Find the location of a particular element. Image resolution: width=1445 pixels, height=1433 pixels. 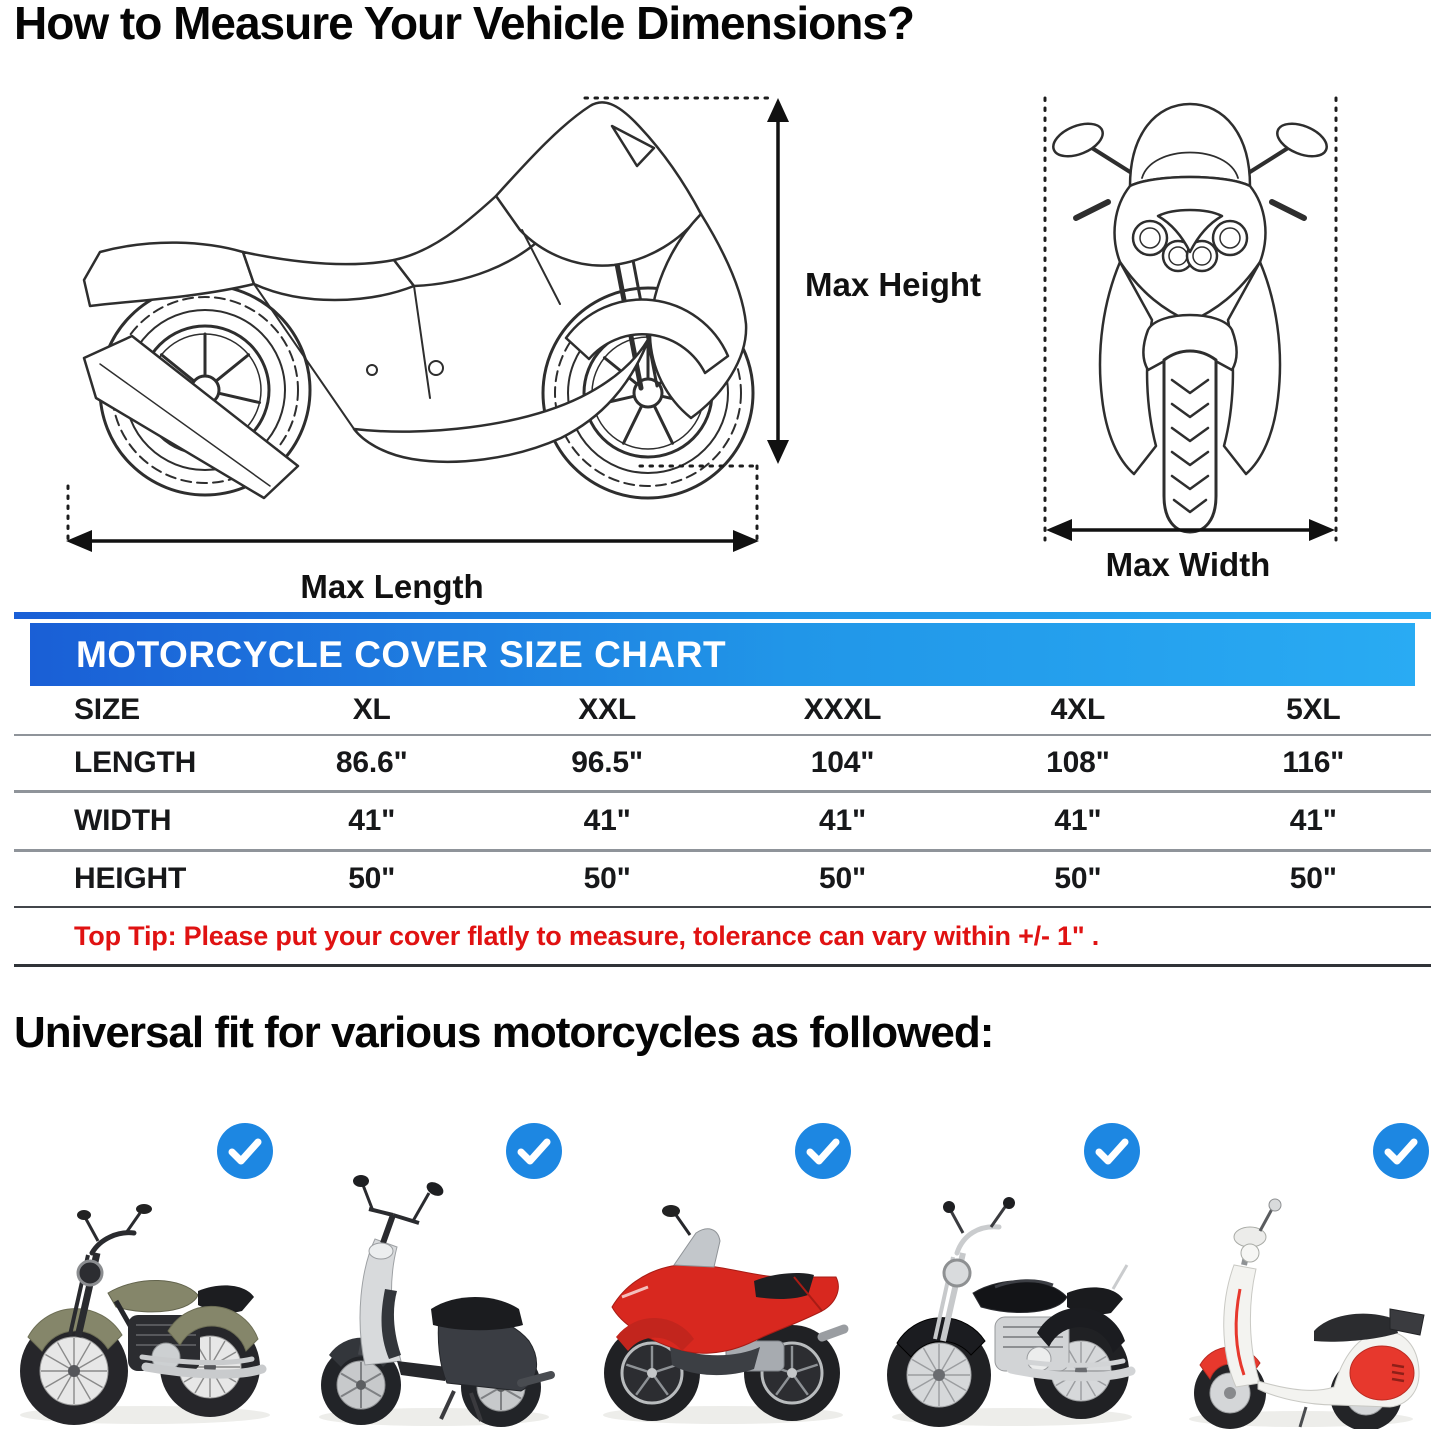

size-chart-columns-row: SIZE XL XXL XXXL 4XL 5XL is located at coordinates (722, 711).